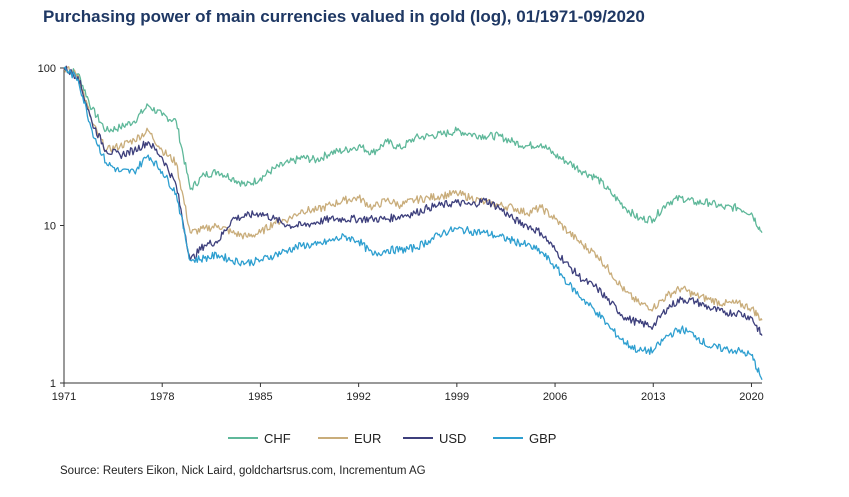  What do you see at coordinates (162, 397) in the screenshot?
I see `x-tick-label: 1978` at bounding box center [162, 397].